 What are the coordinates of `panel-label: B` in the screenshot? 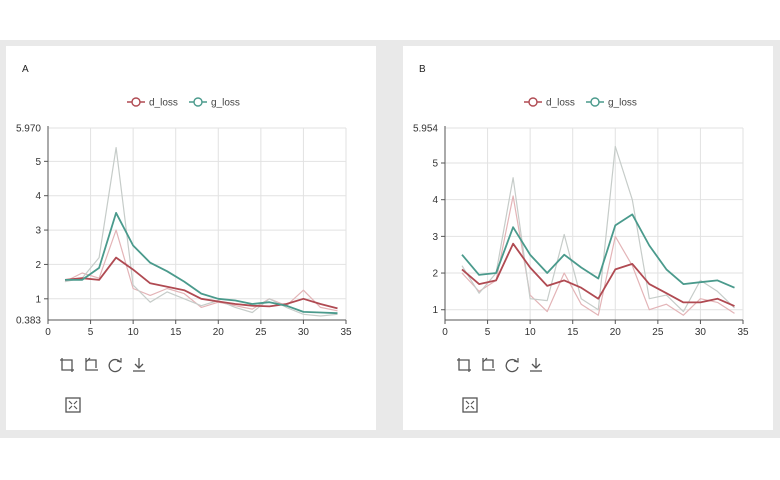 It's located at (422, 69).